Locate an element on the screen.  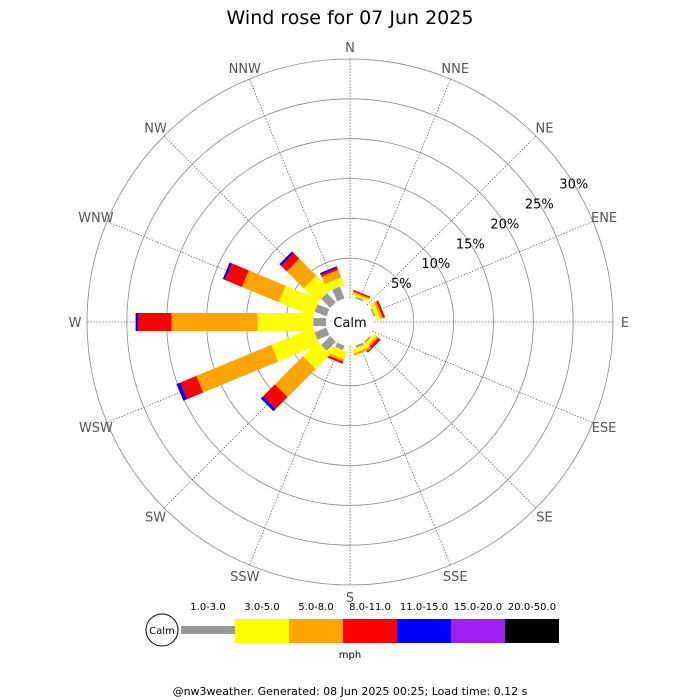
direction-label-nne: NNE is located at coordinates (455, 69).